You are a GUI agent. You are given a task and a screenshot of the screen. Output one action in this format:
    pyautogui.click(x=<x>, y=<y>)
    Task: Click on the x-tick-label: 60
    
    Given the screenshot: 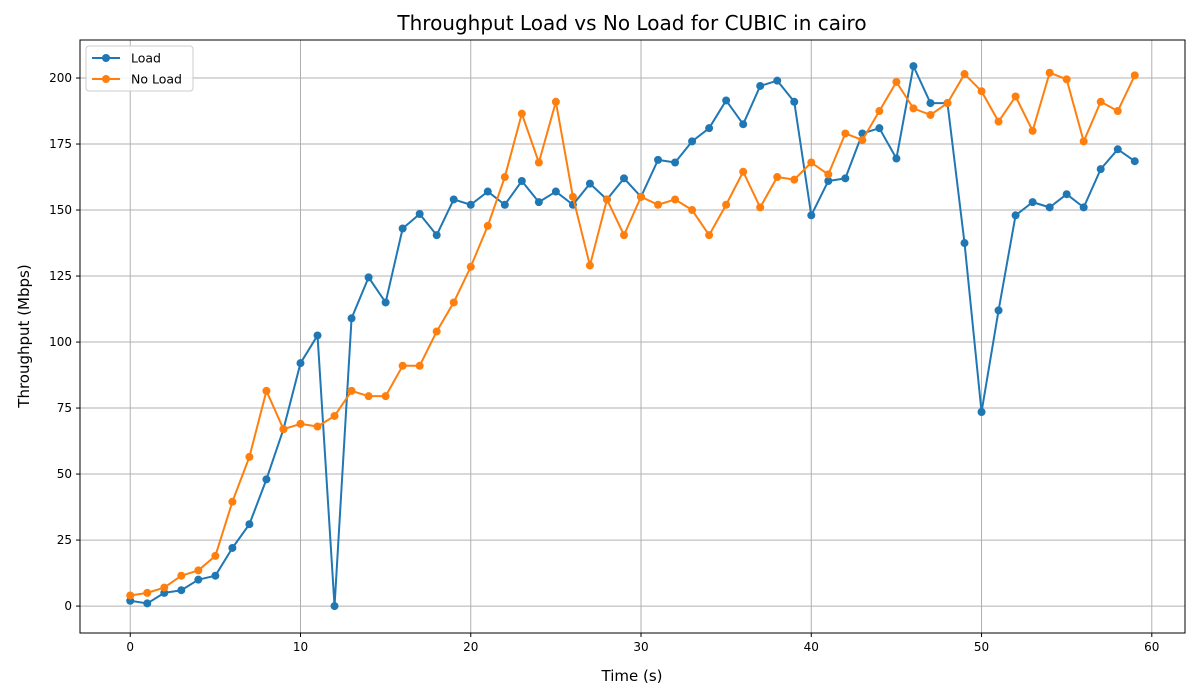 What is the action you would take?
    pyautogui.click(x=1151, y=647)
    